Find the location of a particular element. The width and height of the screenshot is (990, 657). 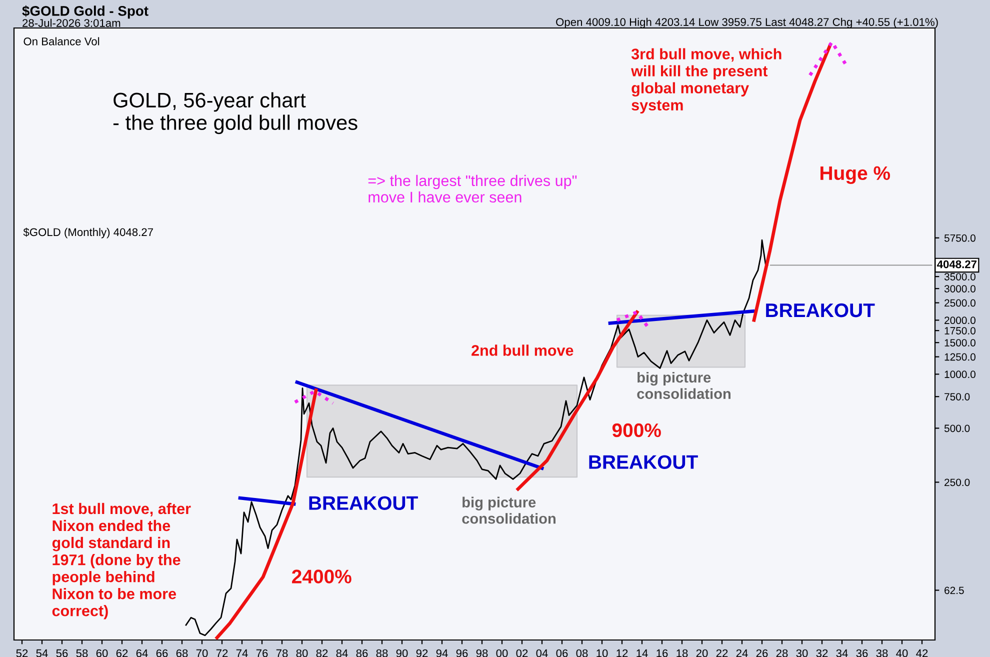

x-tick-label: 94 is located at coordinates (442, 653).